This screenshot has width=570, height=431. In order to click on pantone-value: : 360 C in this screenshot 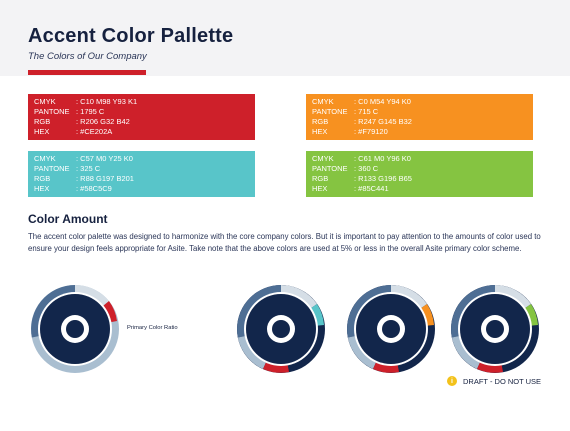, I will do `click(366, 168)`.